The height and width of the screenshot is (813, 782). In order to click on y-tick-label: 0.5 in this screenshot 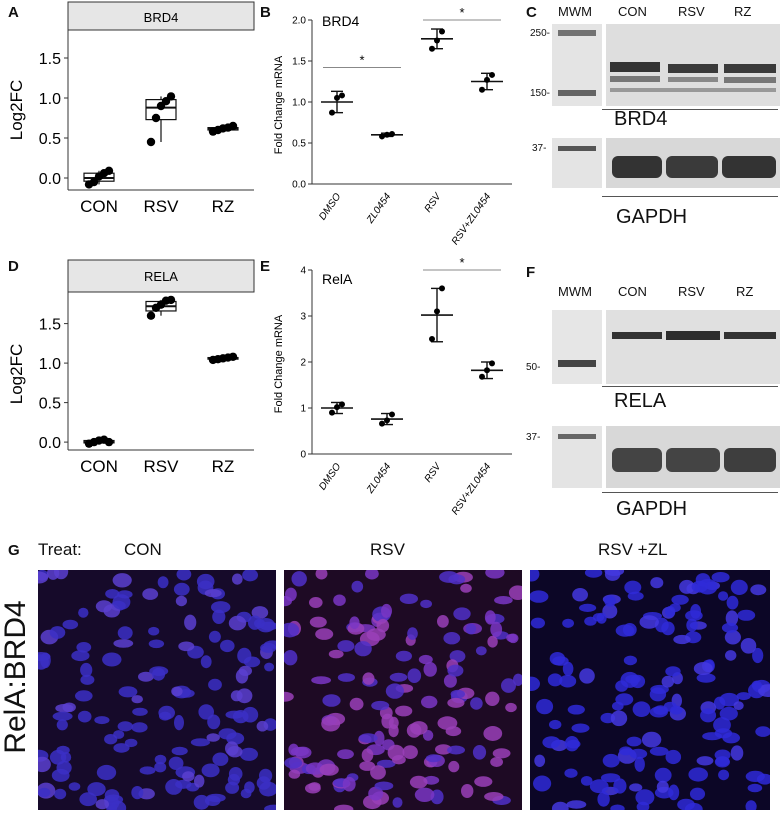, I will do `click(299, 144)`.